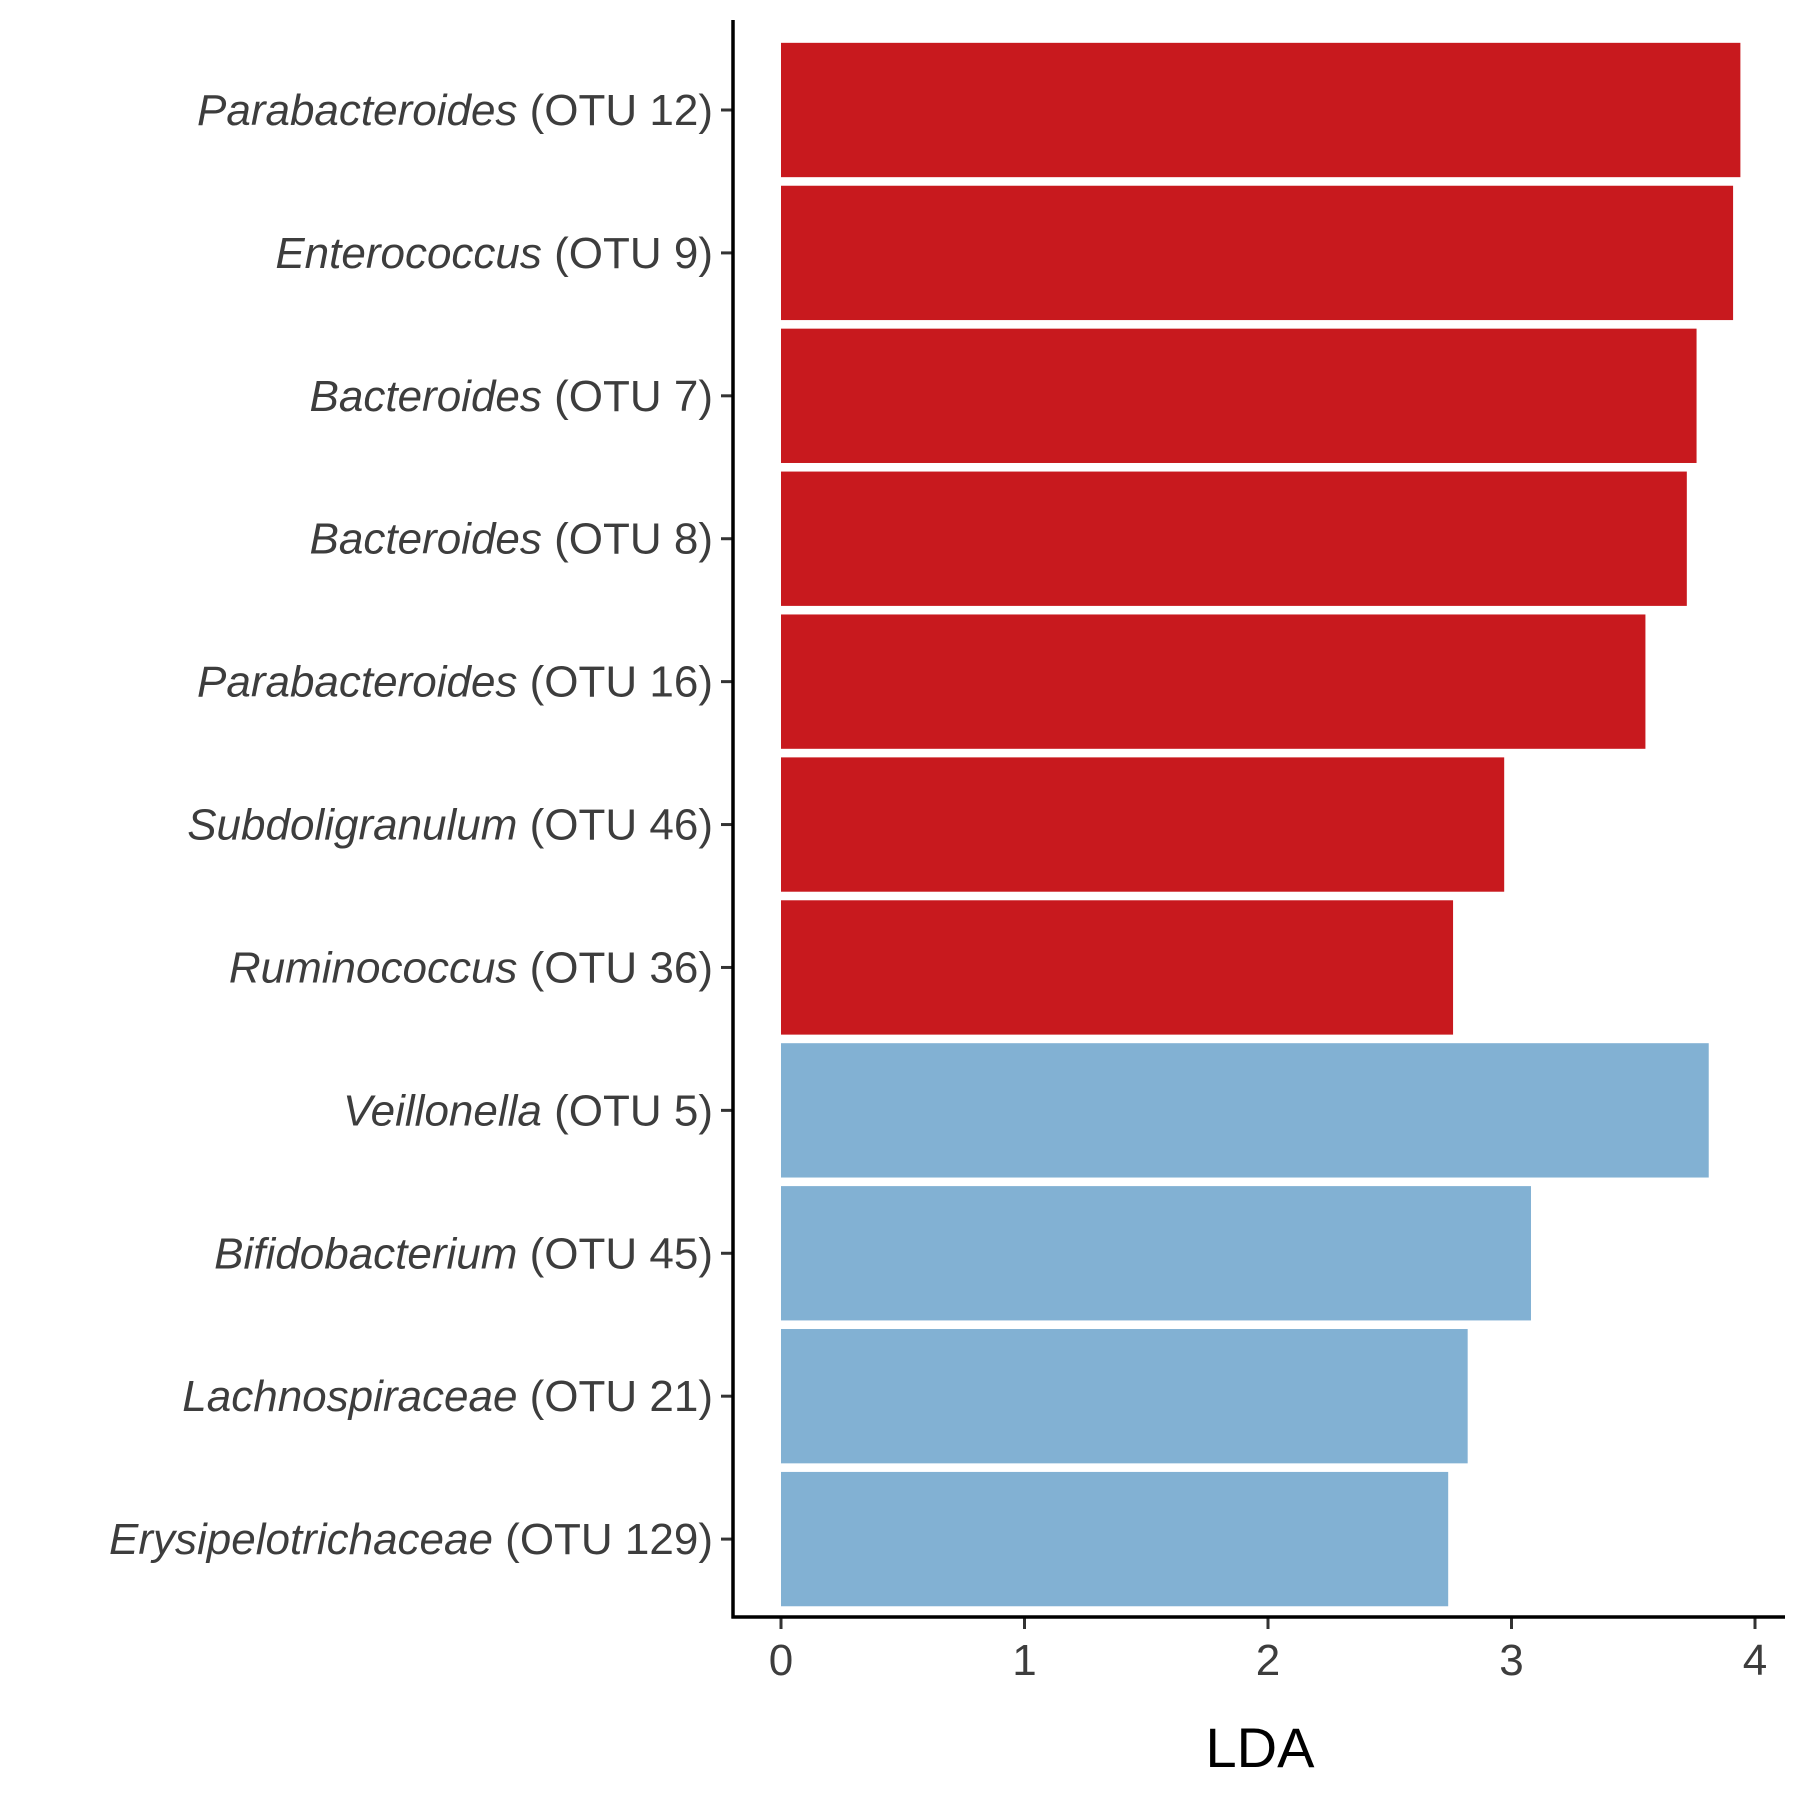 The height and width of the screenshot is (1800, 1800). Describe the element at coordinates (442, 1110) in the screenshot. I see `category-genus: Veillonella` at that location.